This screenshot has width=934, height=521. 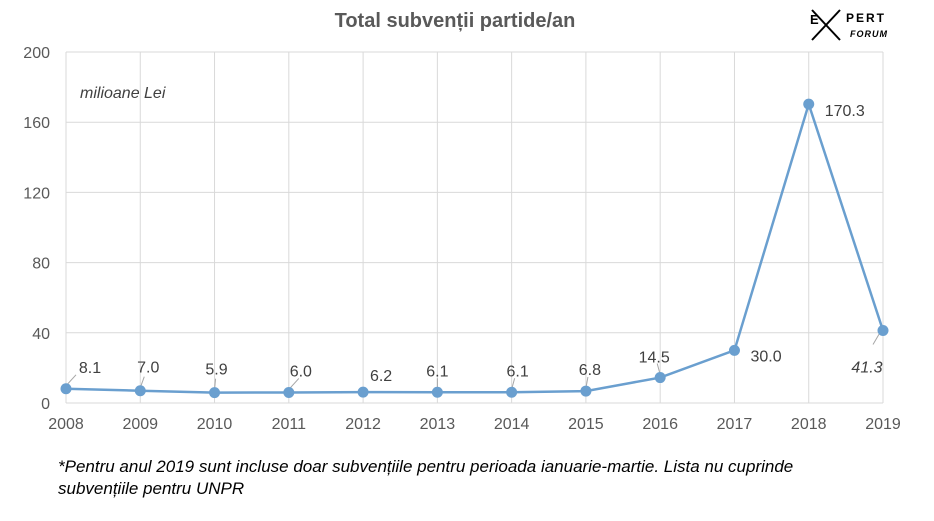 What do you see at coordinates (36, 193) in the screenshot?
I see `y-tick-label: 120` at bounding box center [36, 193].